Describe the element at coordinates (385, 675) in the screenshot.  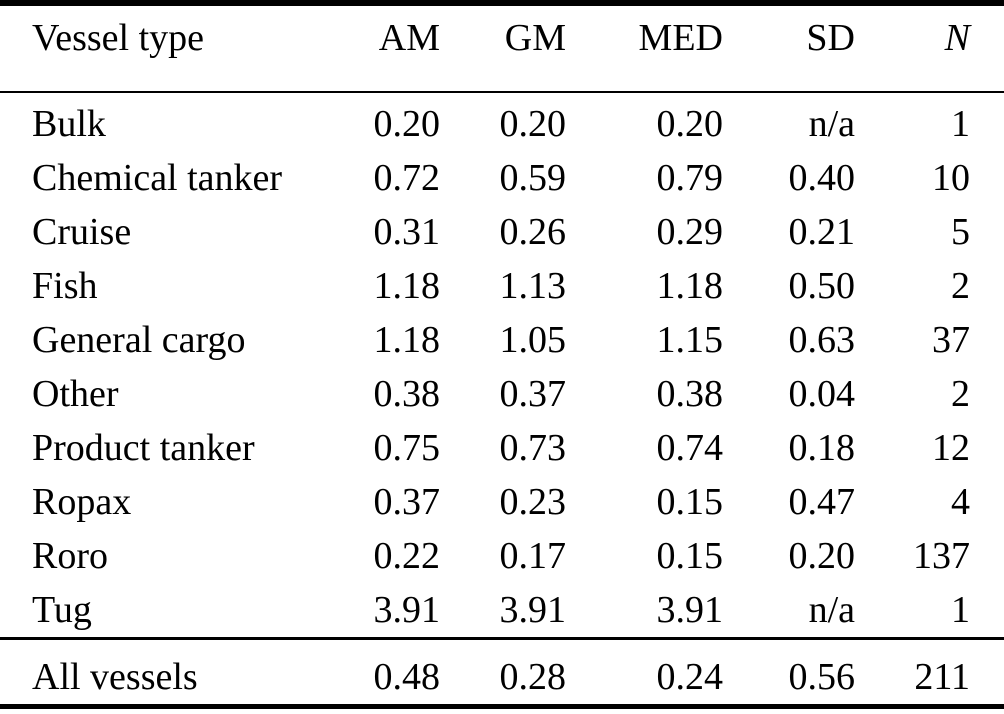
I see `am-cell: 0.48` at that location.